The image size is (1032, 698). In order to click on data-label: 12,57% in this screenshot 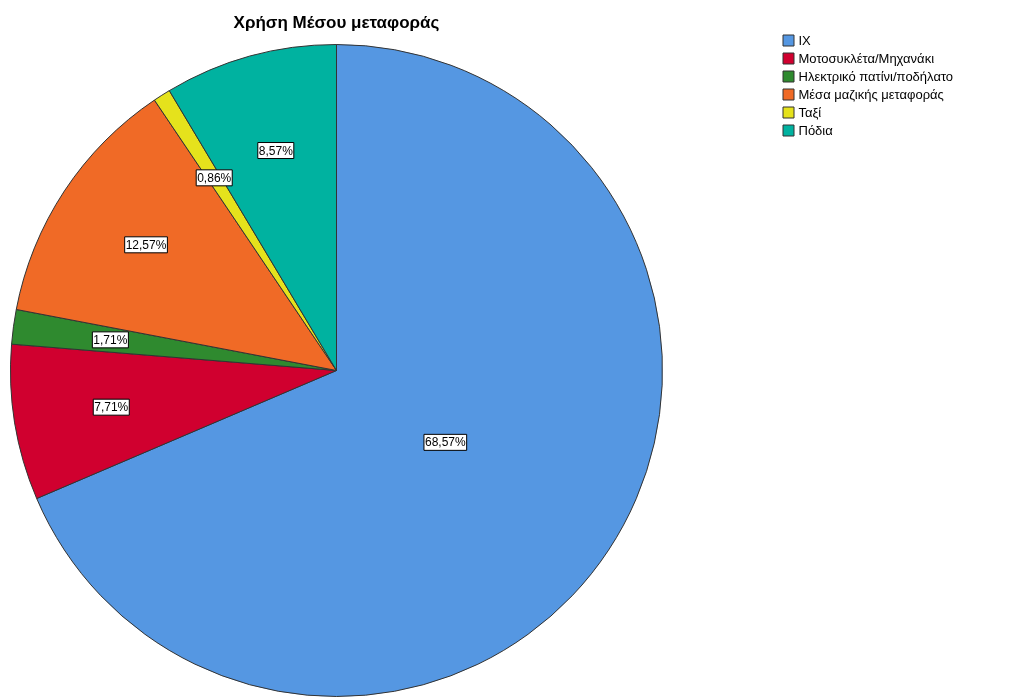, I will do `click(146, 244)`.